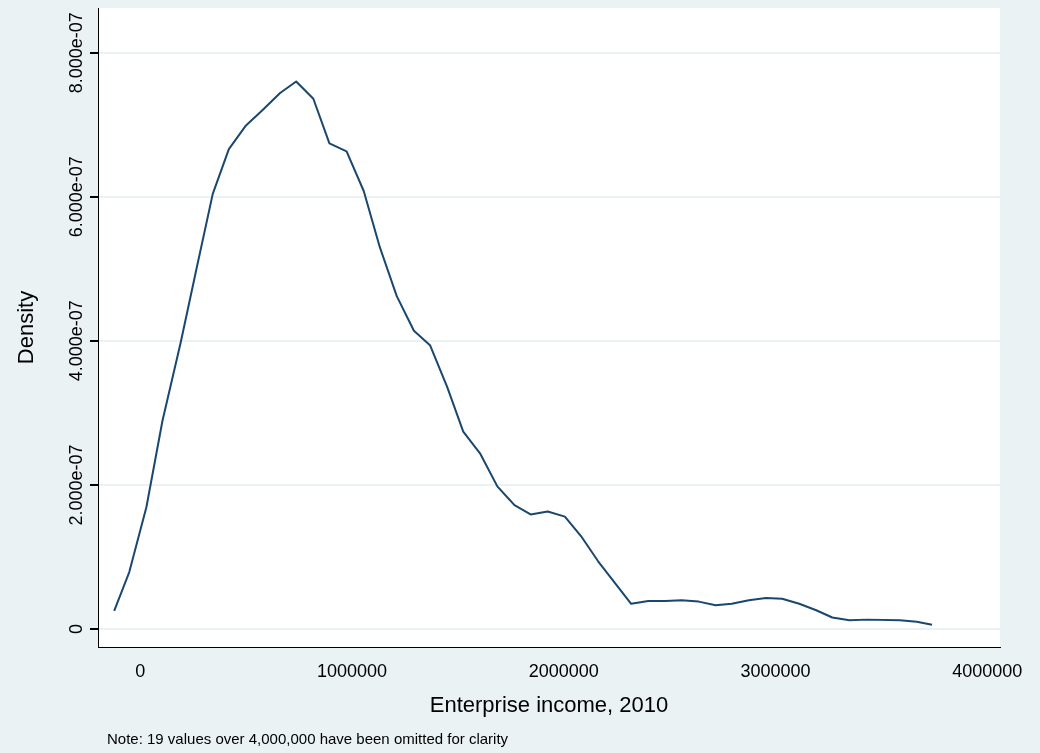 This screenshot has height=753, width=1040. What do you see at coordinates (75, 341) in the screenshot?
I see `y-tick-label: 4.000e-07` at bounding box center [75, 341].